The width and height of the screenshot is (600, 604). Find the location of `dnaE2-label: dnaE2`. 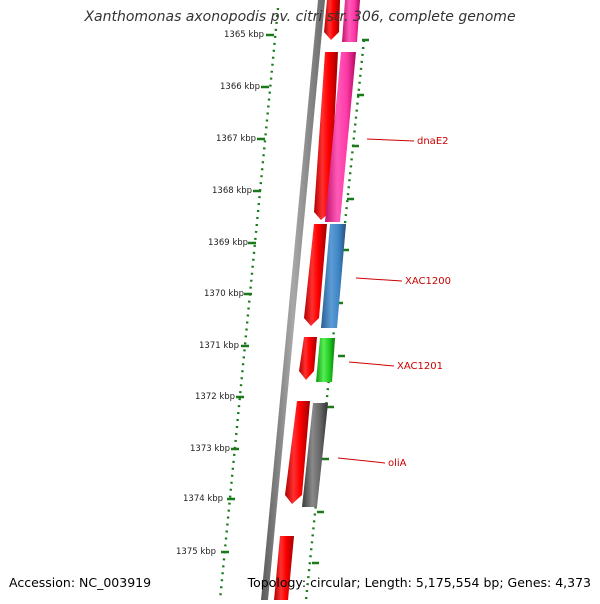

dnaE2-label: dnaE2 is located at coordinates (433, 141).